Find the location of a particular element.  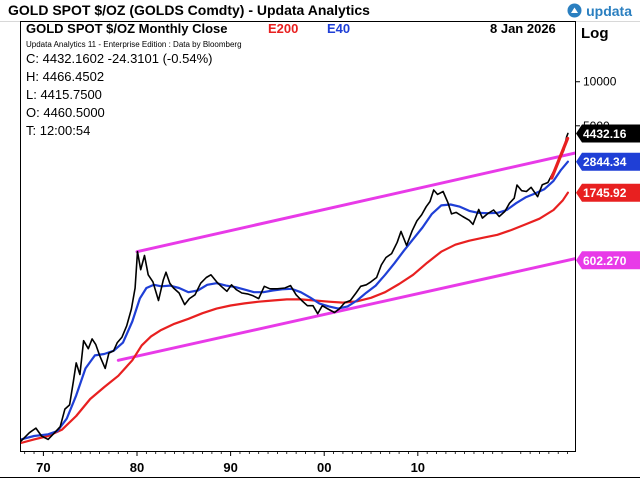

e40-legend: E40 is located at coordinates (338, 28).